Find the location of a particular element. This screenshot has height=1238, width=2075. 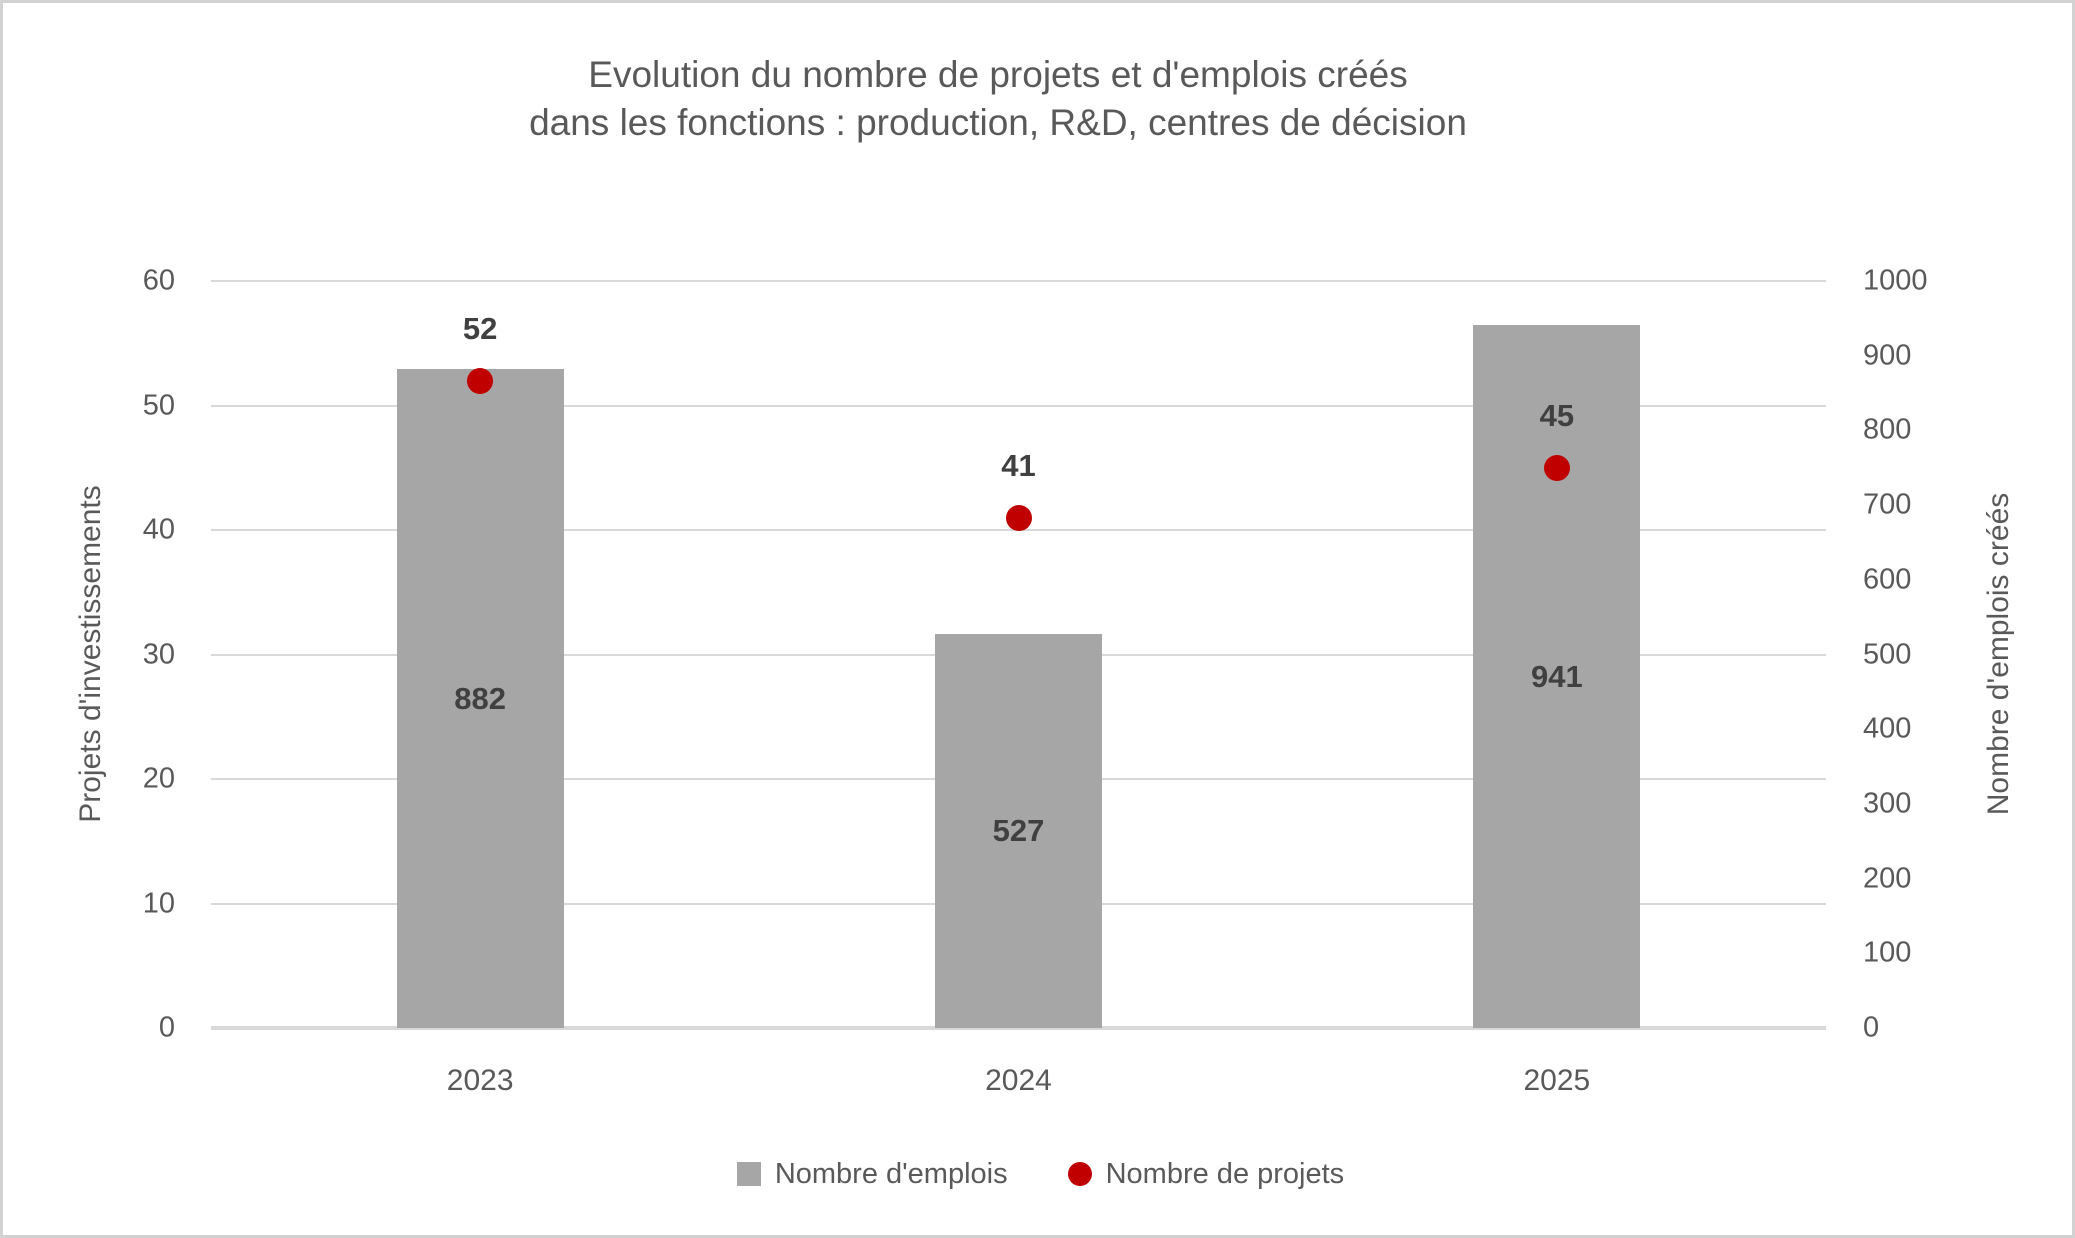

right-axis-tick: 100 is located at coordinates (1887, 952).